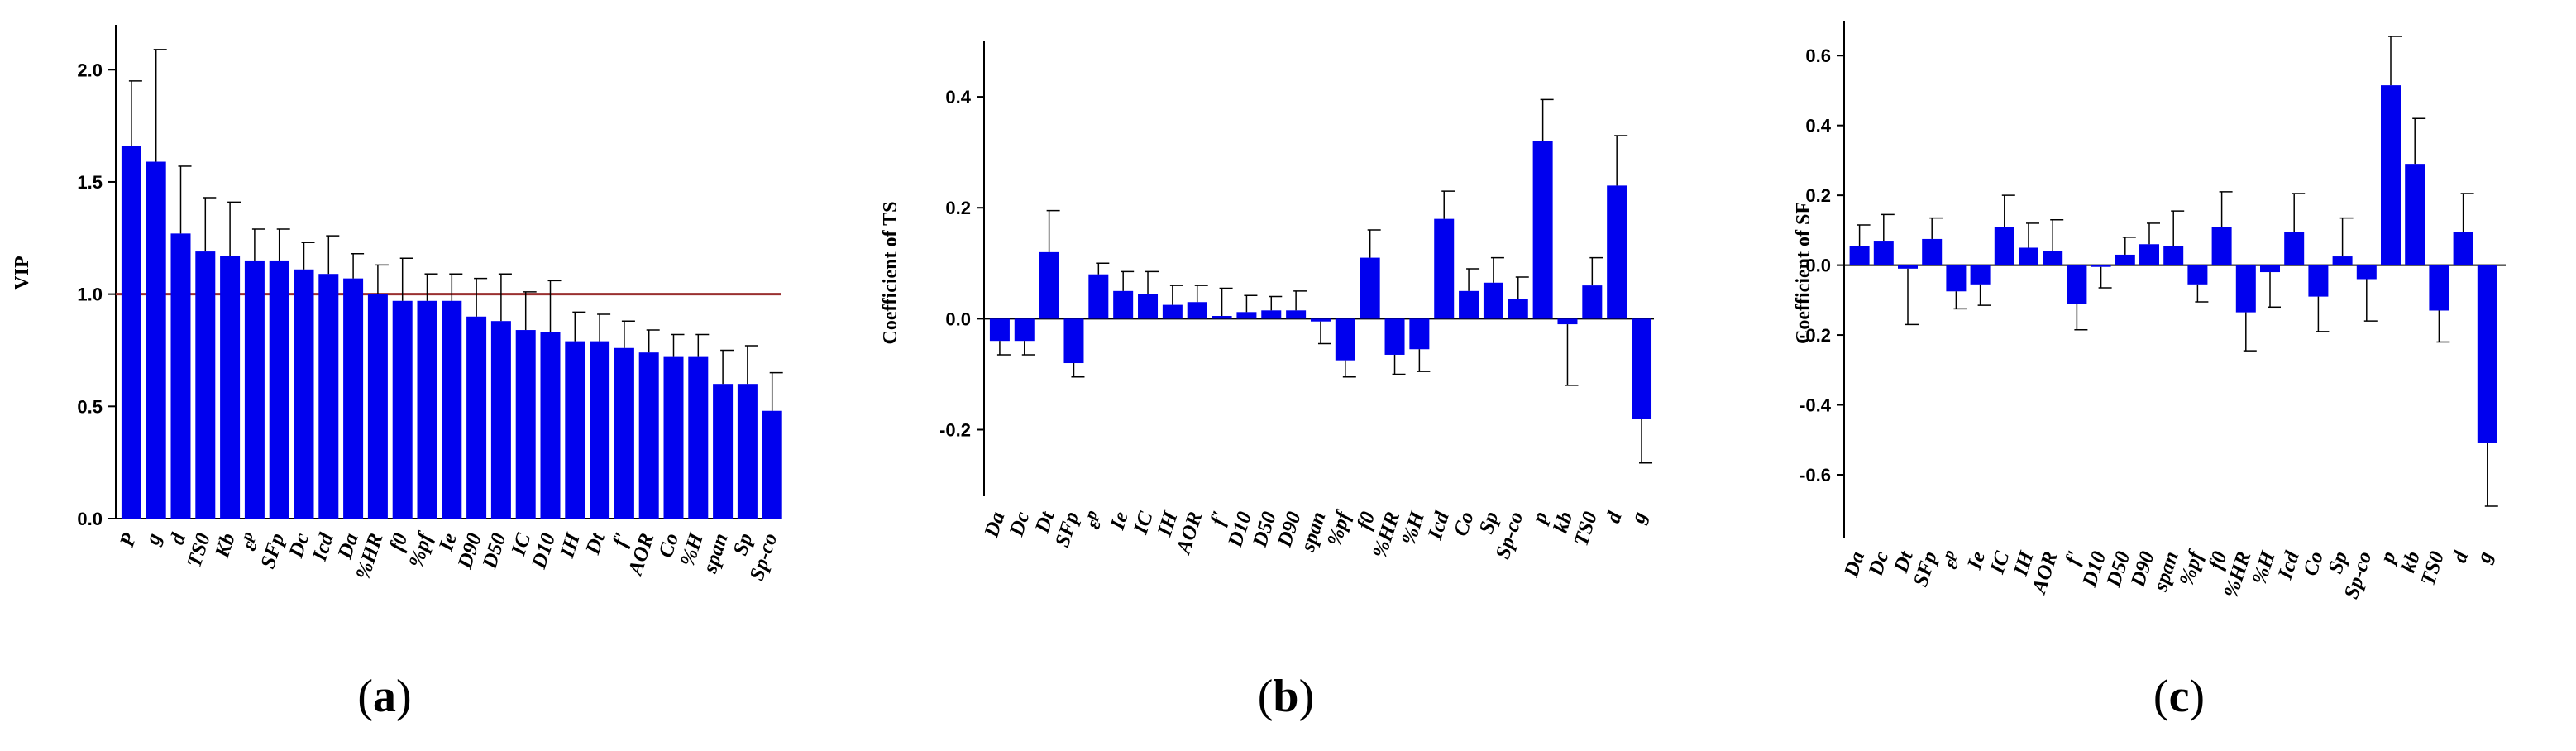 The height and width of the screenshot is (751, 2576). Describe the element at coordinates (90, 182) in the screenshot. I see `y-tick-label: 1.5` at that location.